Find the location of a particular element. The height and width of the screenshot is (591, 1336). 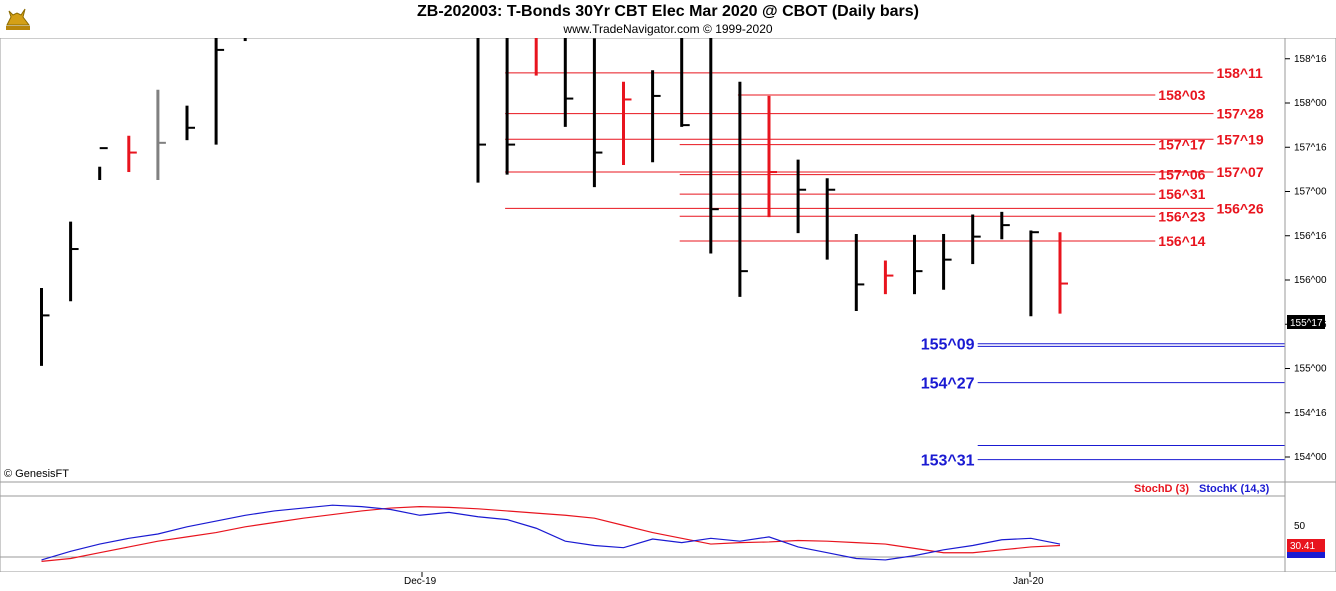

blue-level-label: 153^31 is located at coordinates (948, 461).